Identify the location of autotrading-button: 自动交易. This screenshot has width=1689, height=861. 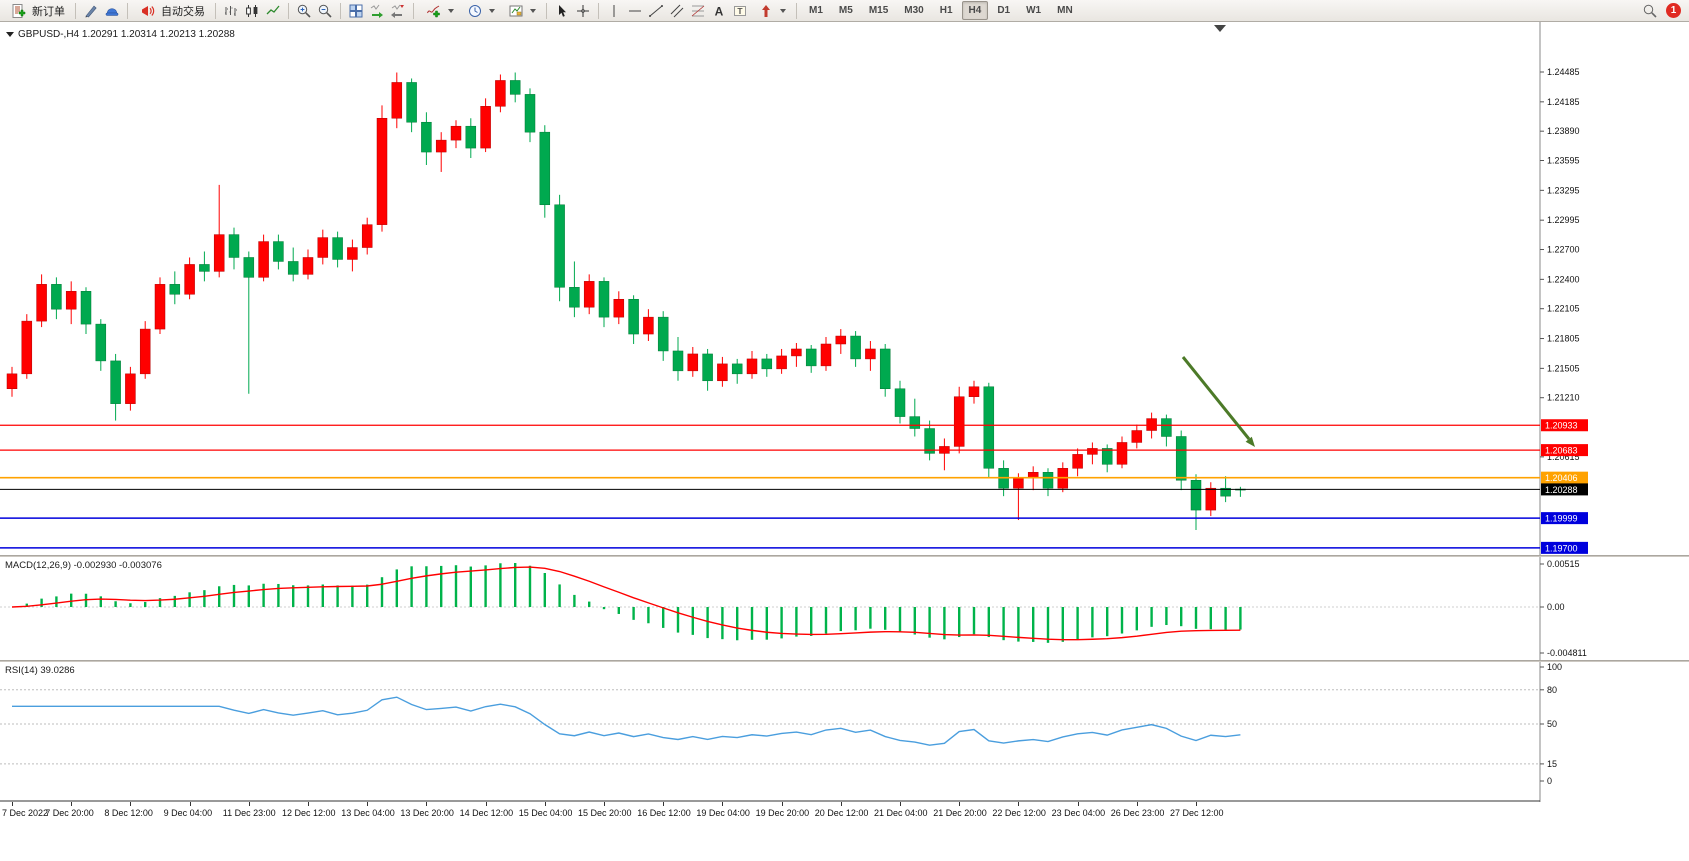
(171, 11).